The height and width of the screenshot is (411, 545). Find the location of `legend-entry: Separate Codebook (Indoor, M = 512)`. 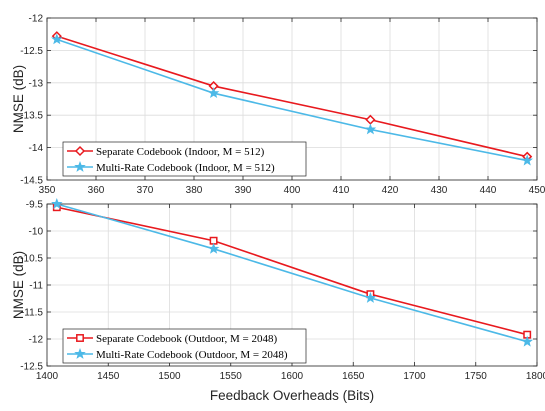

legend-entry: Separate Codebook (Indoor, M = 512) is located at coordinates (166, 152).